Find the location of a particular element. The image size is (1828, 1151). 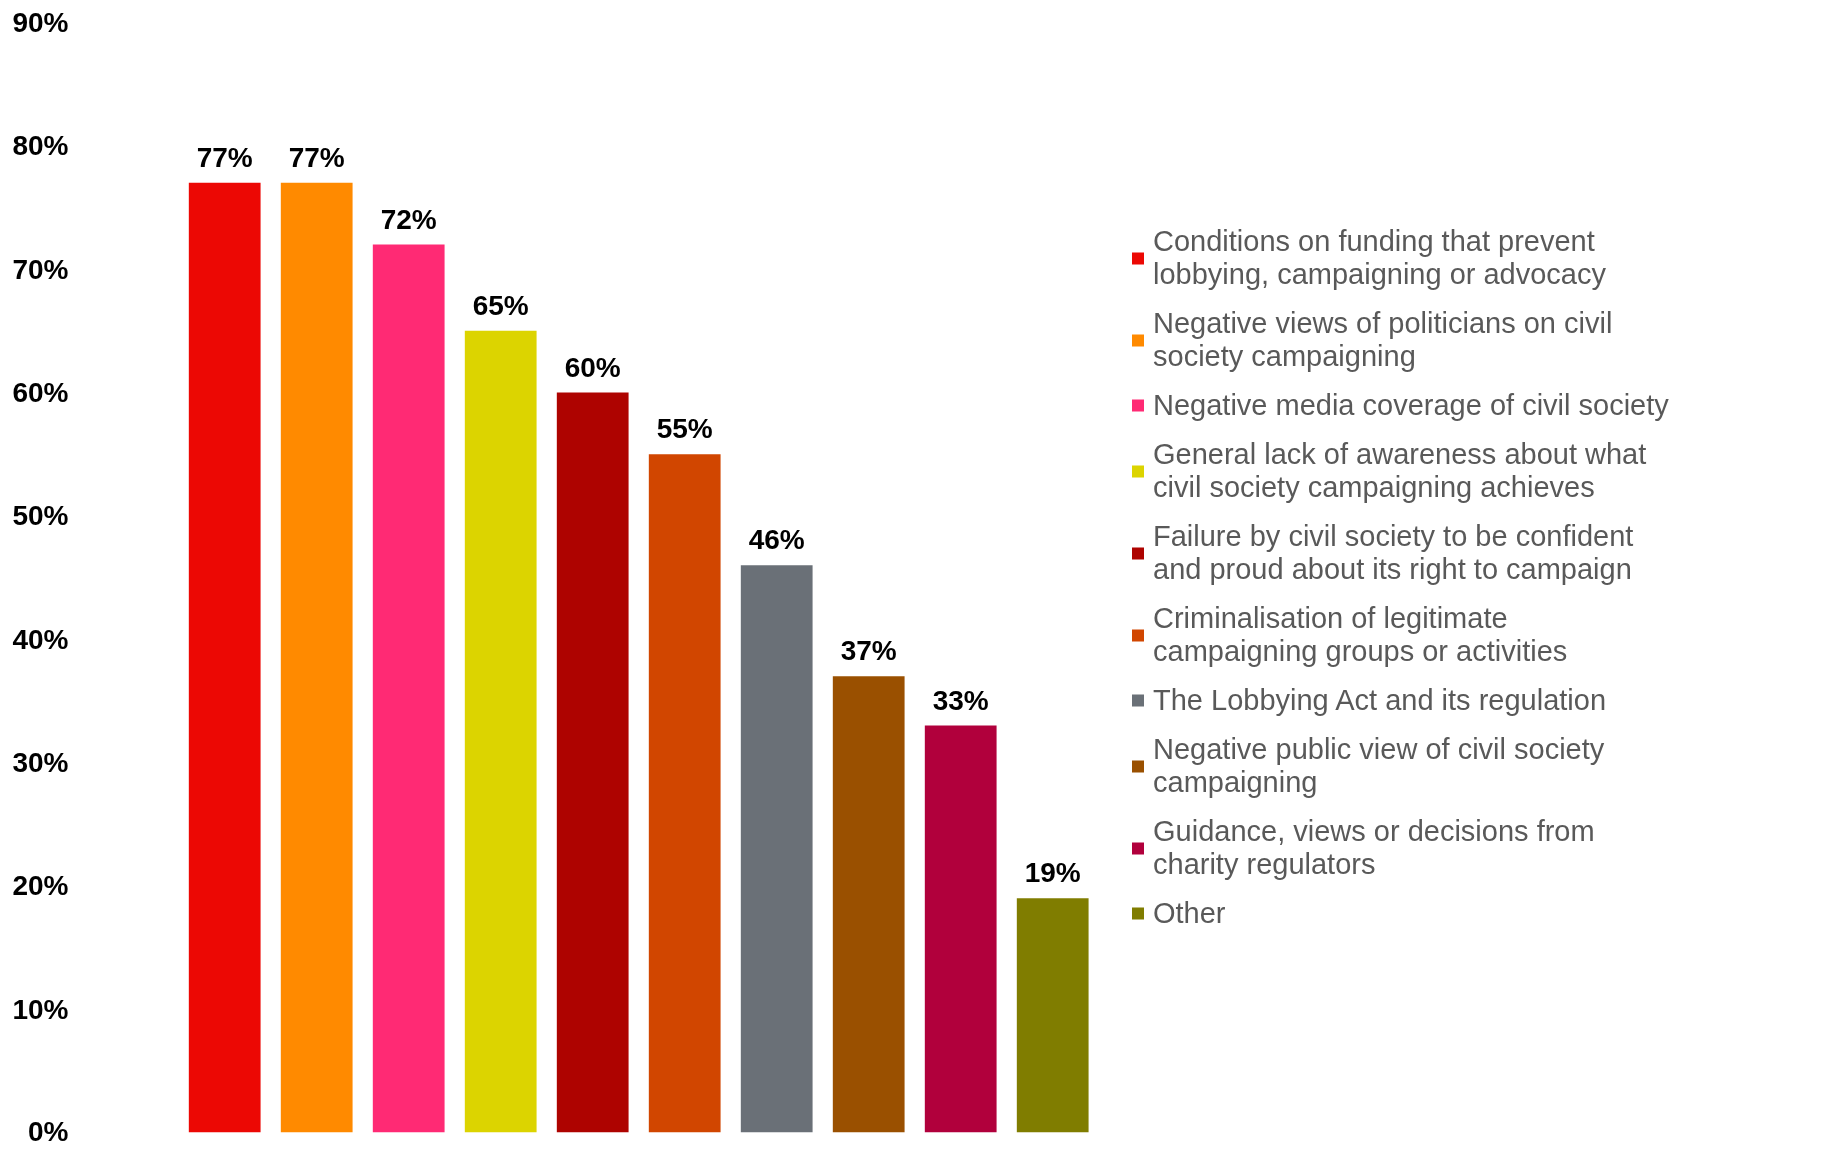

data-label: 55% is located at coordinates (684, 429).